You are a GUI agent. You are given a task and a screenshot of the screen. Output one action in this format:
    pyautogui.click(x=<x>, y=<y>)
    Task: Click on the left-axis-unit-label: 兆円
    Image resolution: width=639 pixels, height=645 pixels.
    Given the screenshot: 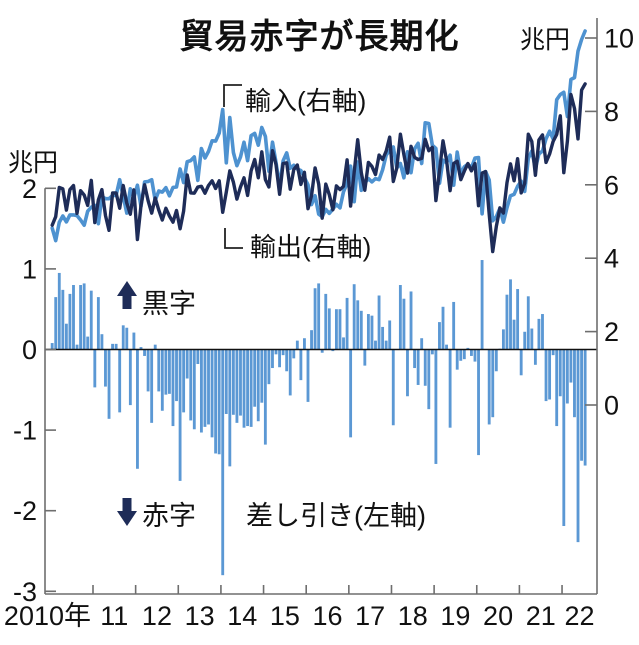 What is the action you would take?
    pyautogui.click(x=33, y=163)
    